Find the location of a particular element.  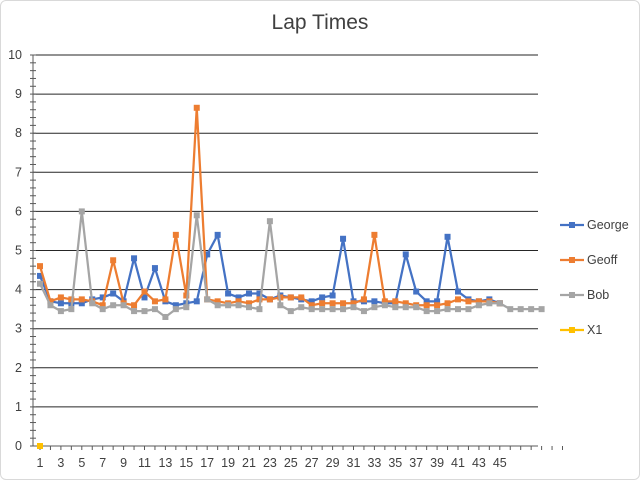

x-tick-label: 5 is located at coordinates (81, 463).